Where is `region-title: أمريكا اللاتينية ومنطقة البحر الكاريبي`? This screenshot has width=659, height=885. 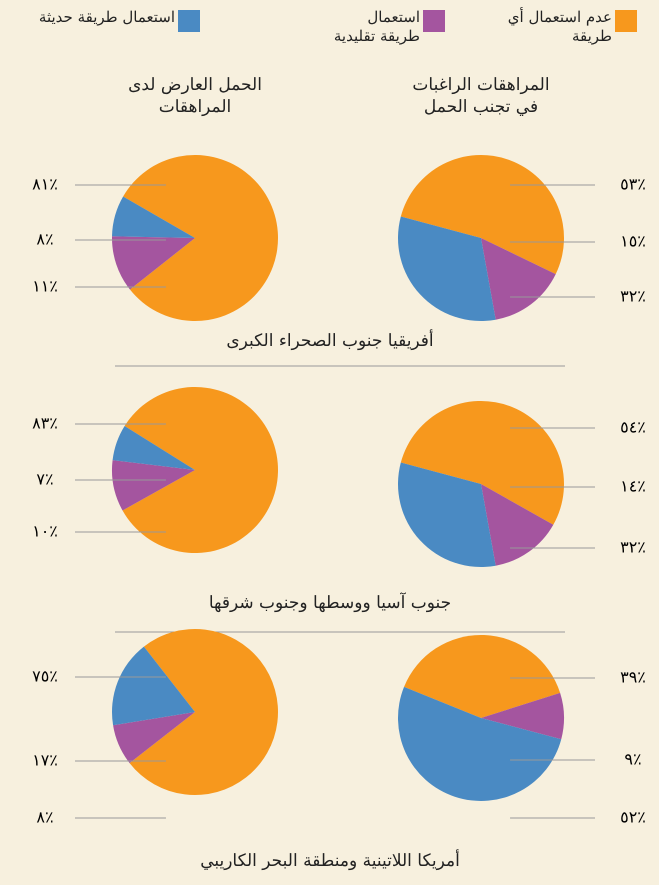 region-title: أمريكا اللاتينية ومنطقة البحر الكاريبي is located at coordinates (330, 861).